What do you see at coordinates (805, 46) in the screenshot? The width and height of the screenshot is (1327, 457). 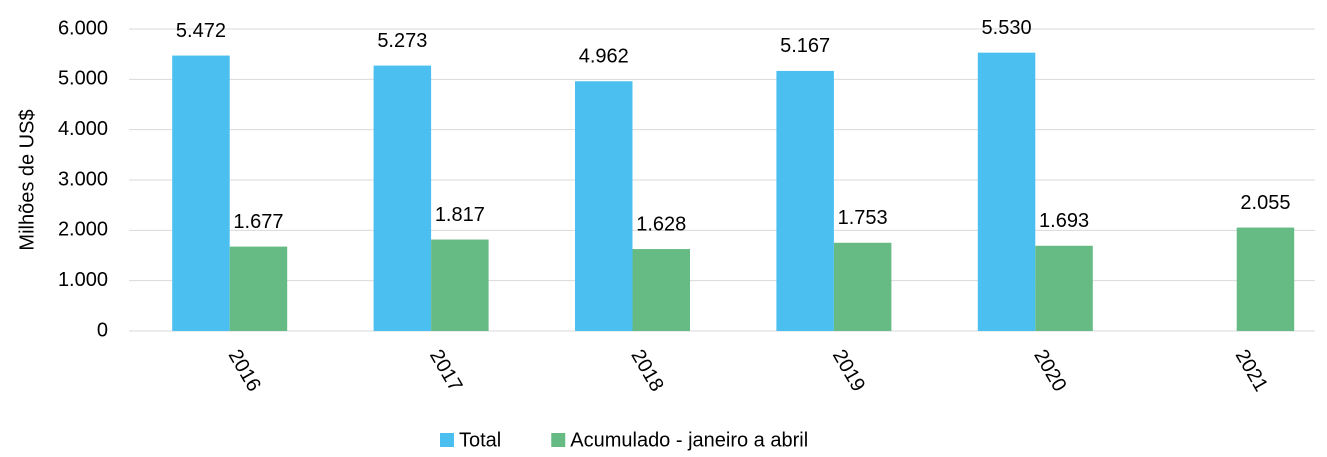 I see `data-label: 5.167` at bounding box center [805, 46].